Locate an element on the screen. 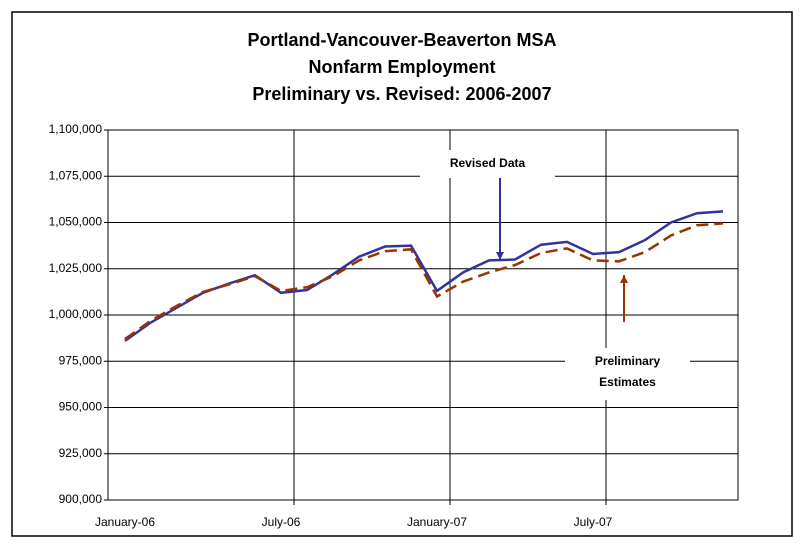 The image size is (805, 549). x-tick-label: July-07 is located at coordinates (593, 522).